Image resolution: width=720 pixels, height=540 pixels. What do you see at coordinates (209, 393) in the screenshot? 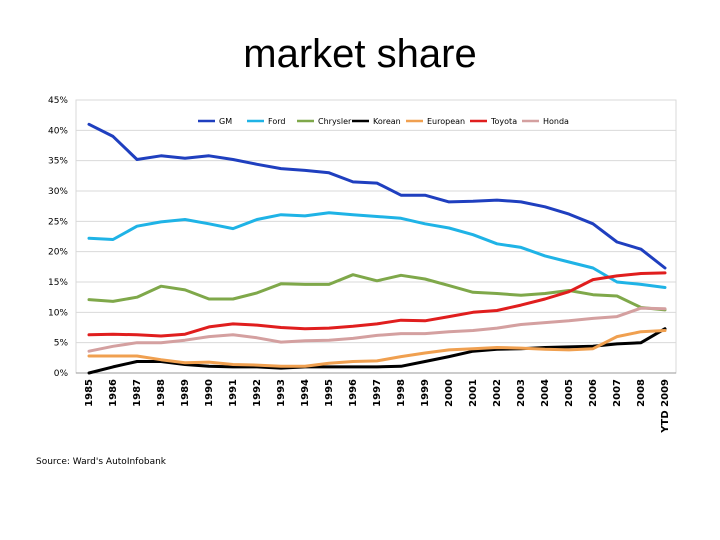
I see `x-tick-label: 1990` at bounding box center [209, 393].